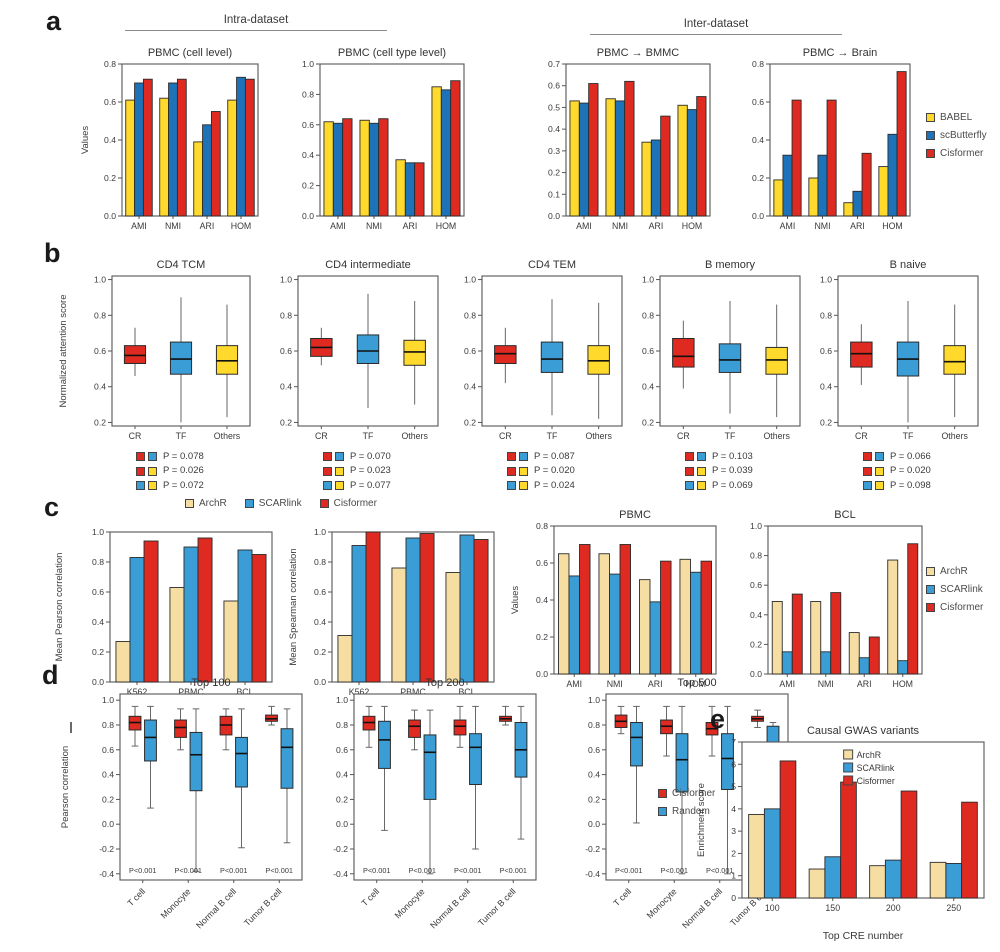 This screenshot has width=1000, height=952. I want to click on y-tick-label: -0.2, so click(340, 849).